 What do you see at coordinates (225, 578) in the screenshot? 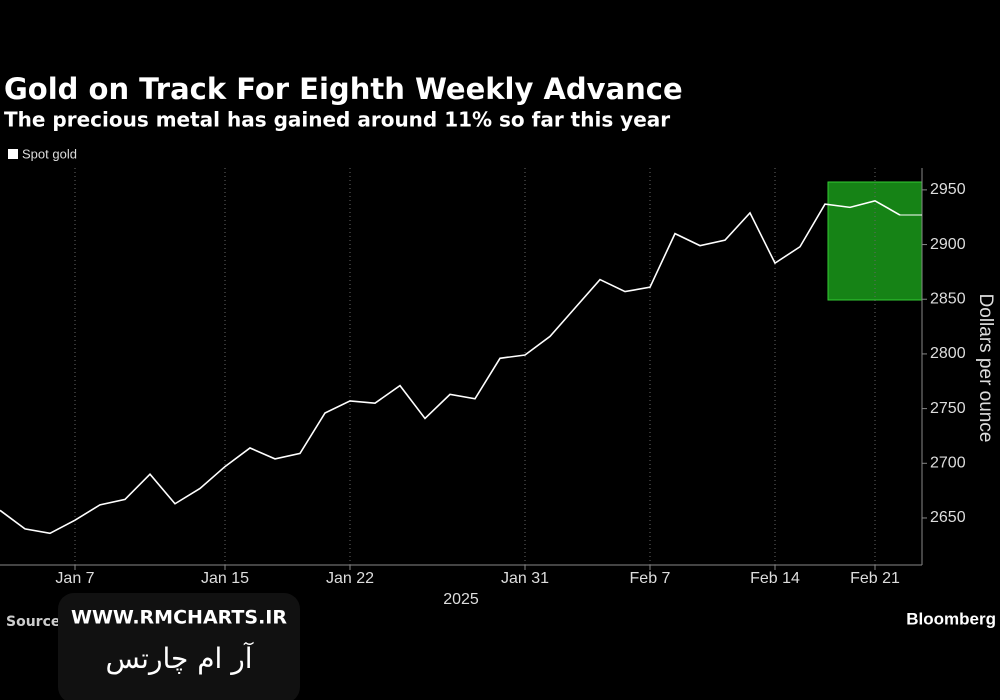
I see `x-tick-label: Jan 15` at bounding box center [225, 578].